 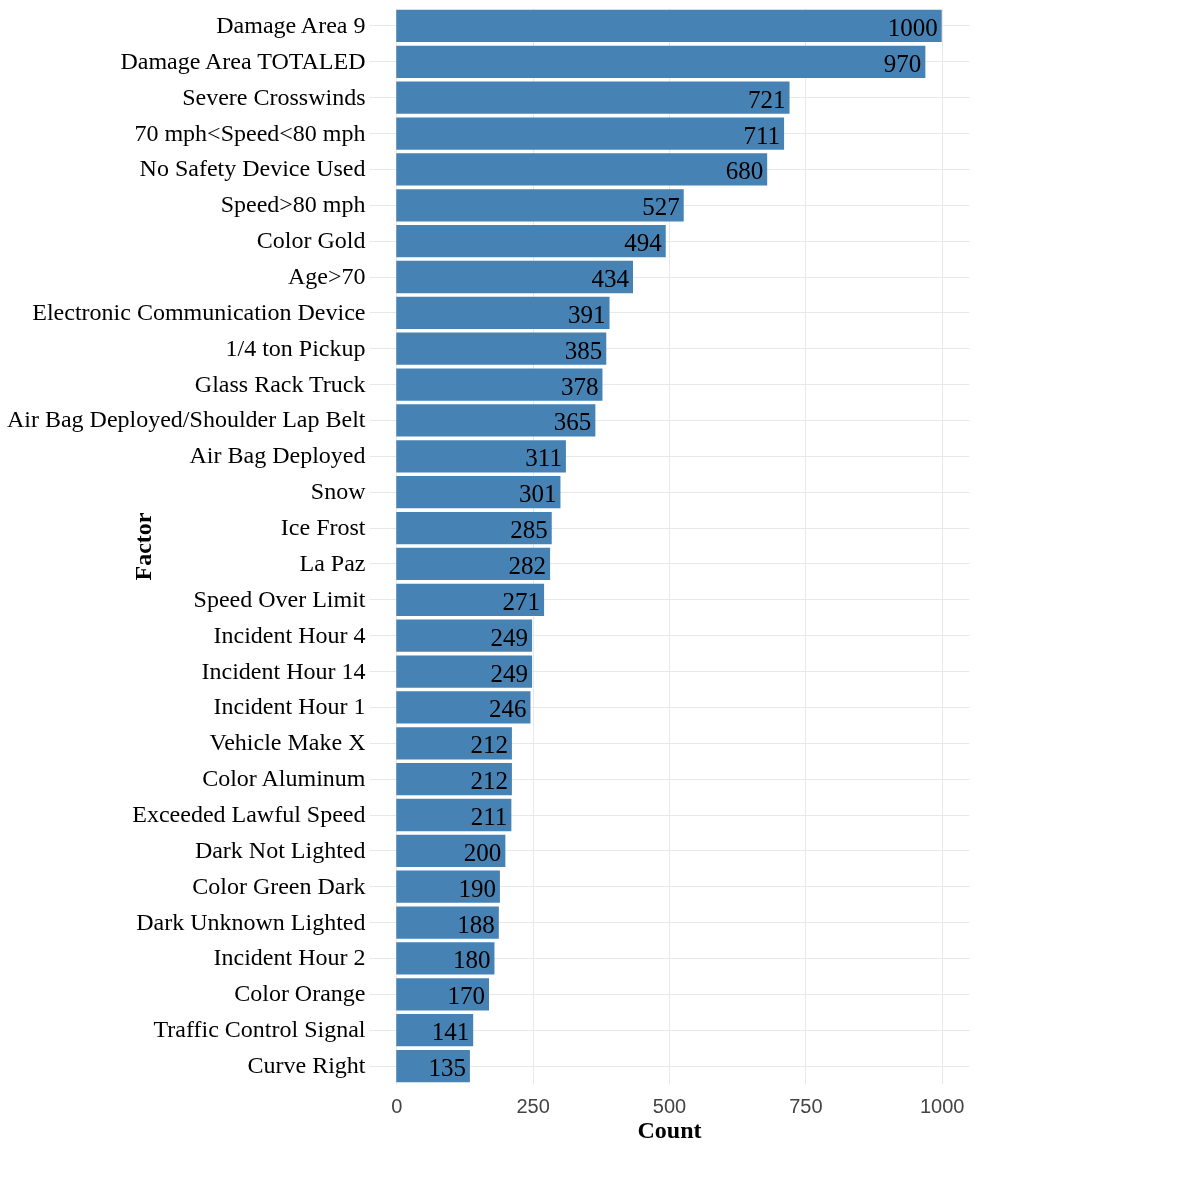 I want to click on data-label: 271, so click(x=521, y=601).